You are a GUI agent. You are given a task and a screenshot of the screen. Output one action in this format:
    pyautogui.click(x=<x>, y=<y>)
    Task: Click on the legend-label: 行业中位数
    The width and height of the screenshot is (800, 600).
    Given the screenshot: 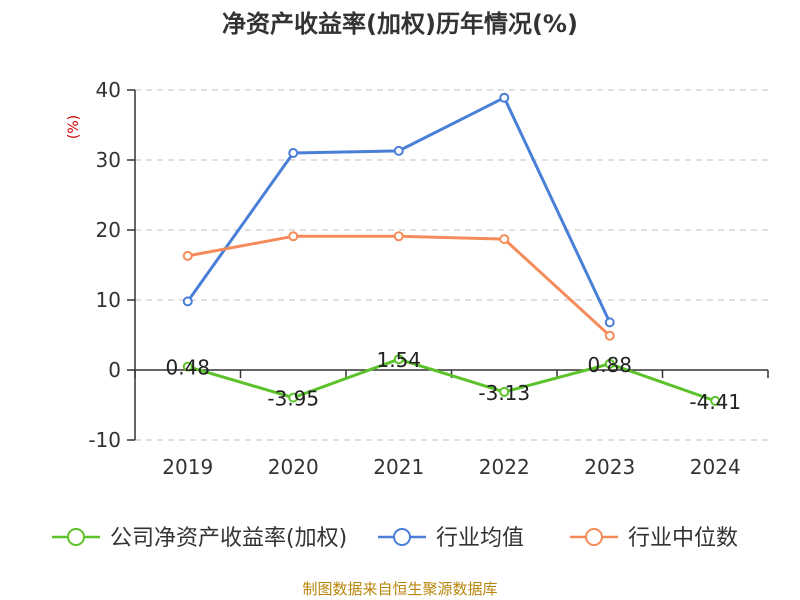 What is the action you would take?
    pyautogui.click(x=683, y=538)
    